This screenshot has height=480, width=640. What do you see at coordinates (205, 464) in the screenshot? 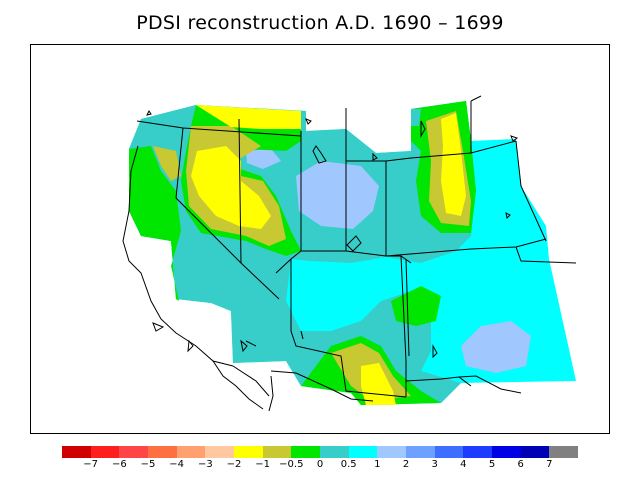
I see `colorbar-label: −3` at bounding box center [205, 464].